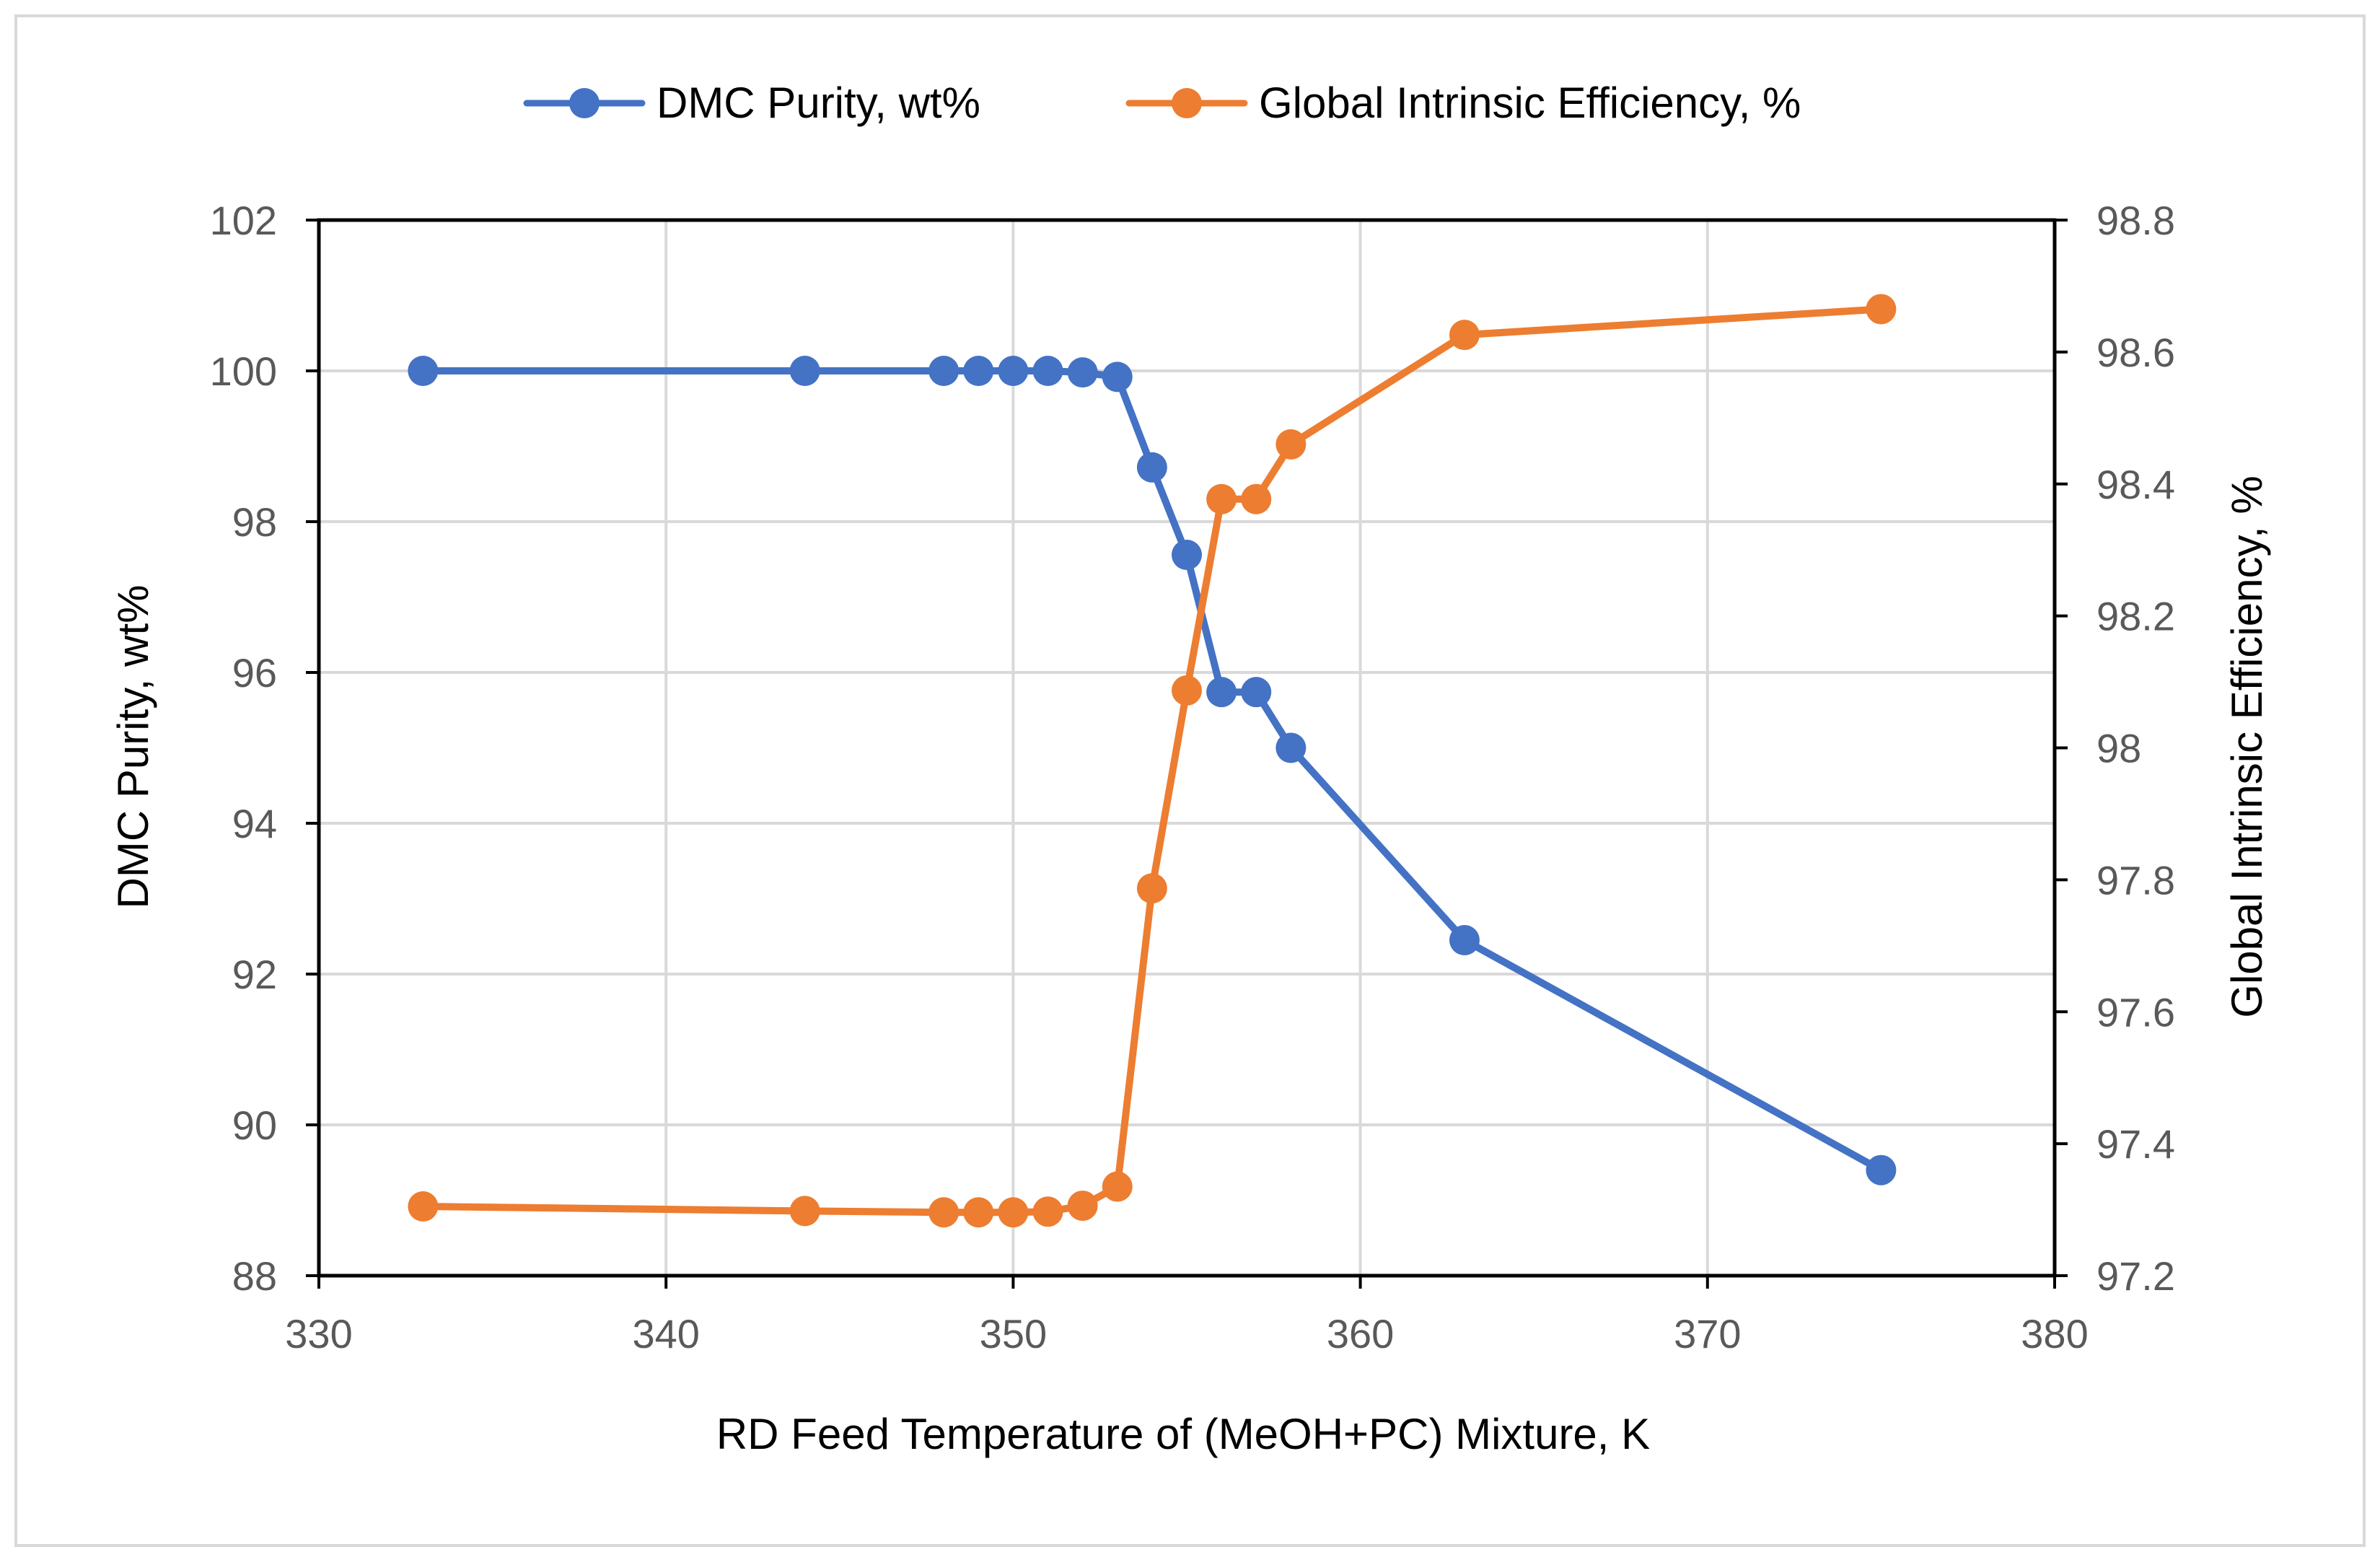  I want to click on x-tick-label: 360, so click(1360, 1333).